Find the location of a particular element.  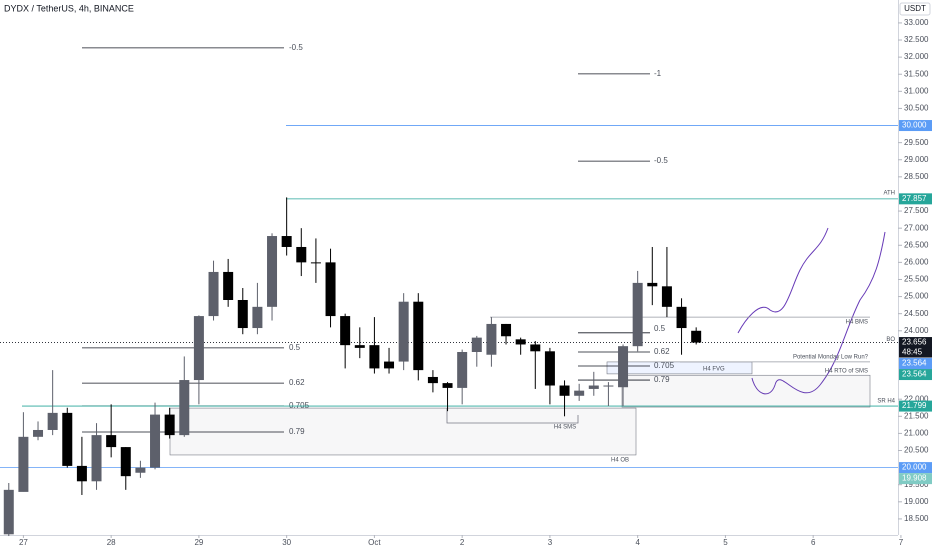

currency: USDT is located at coordinates (915, 8).